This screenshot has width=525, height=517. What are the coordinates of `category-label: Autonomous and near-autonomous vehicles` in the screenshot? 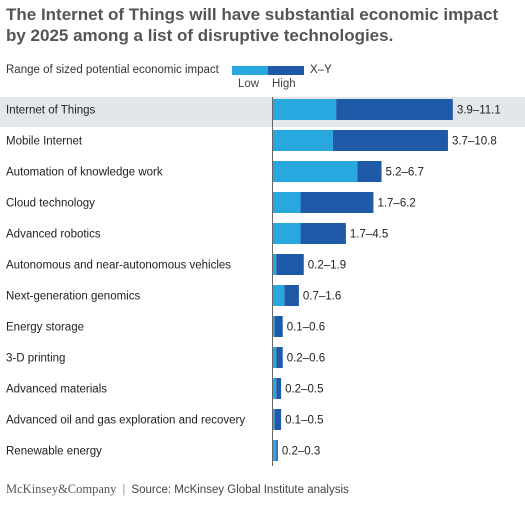 It's located at (118, 266).